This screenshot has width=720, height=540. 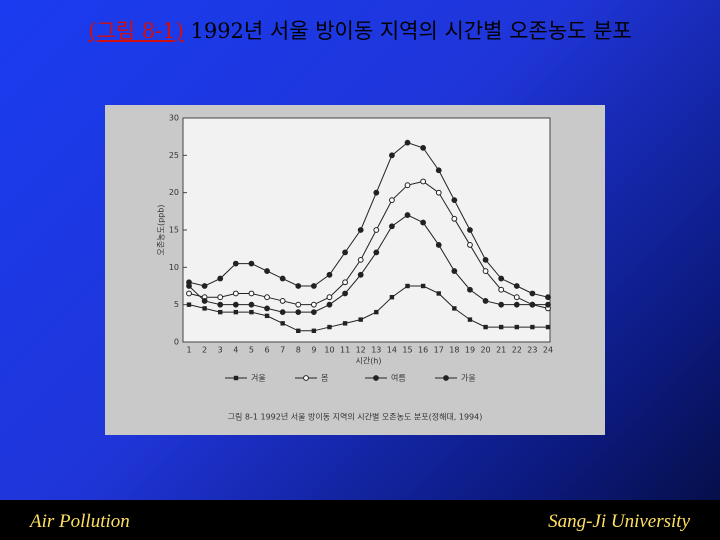 I want to click on y-tick-label: 10, so click(x=174, y=267).